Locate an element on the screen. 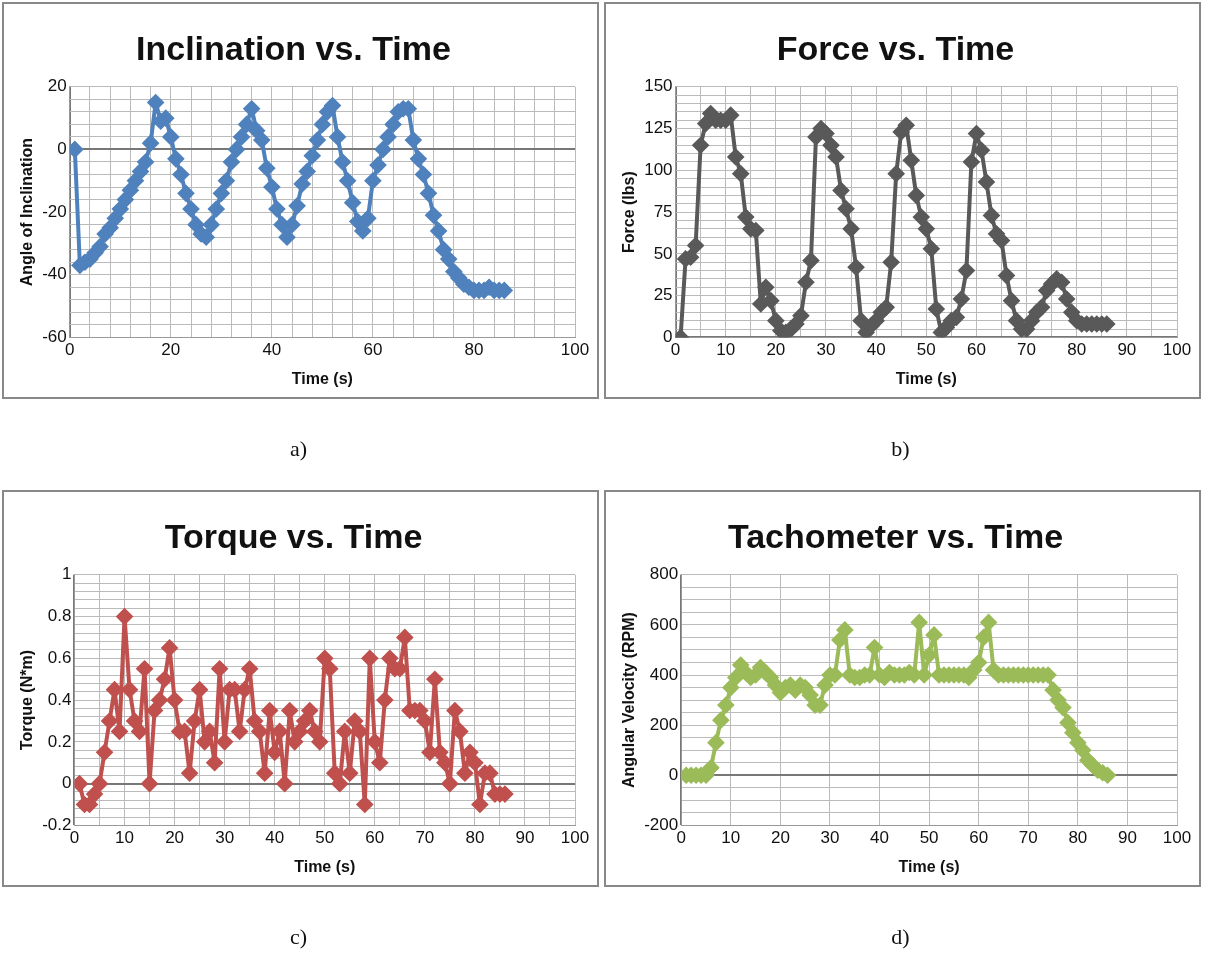  text: d) is located at coordinates (900, 937).